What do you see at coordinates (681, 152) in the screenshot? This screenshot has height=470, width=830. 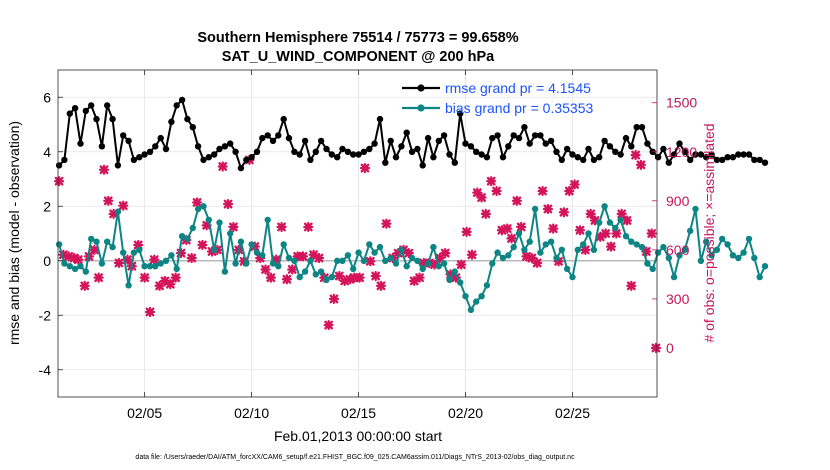 I see `y-right-tick-label: 1200` at bounding box center [681, 152].